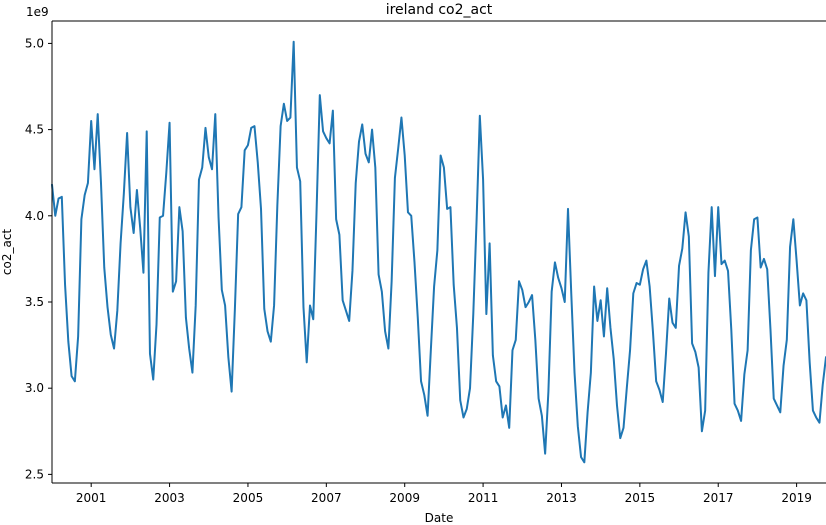 The image size is (826, 525). I want to click on chart-title: ireland co2_act, so click(439, 10).